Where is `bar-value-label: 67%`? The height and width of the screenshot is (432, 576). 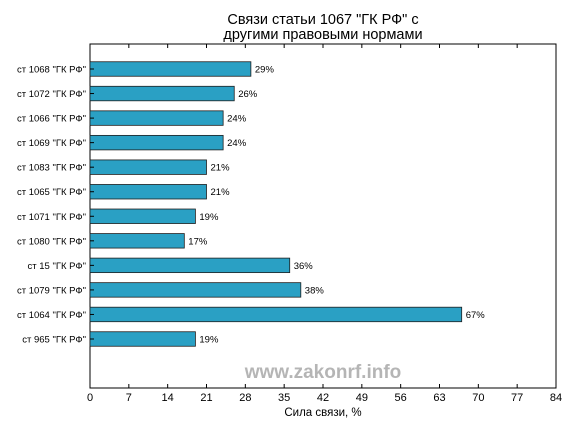
bar-value-label: 67% is located at coordinates (476, 315).